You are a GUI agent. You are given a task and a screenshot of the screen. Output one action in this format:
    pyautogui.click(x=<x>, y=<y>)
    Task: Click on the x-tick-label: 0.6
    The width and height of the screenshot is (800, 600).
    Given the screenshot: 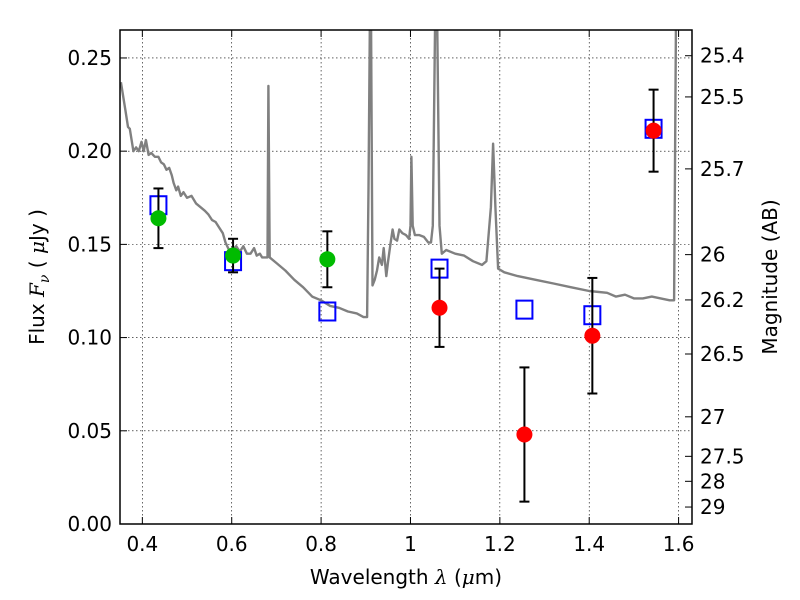 What is the action you would take?
    pyautogui.click(x=232, y=544)
    